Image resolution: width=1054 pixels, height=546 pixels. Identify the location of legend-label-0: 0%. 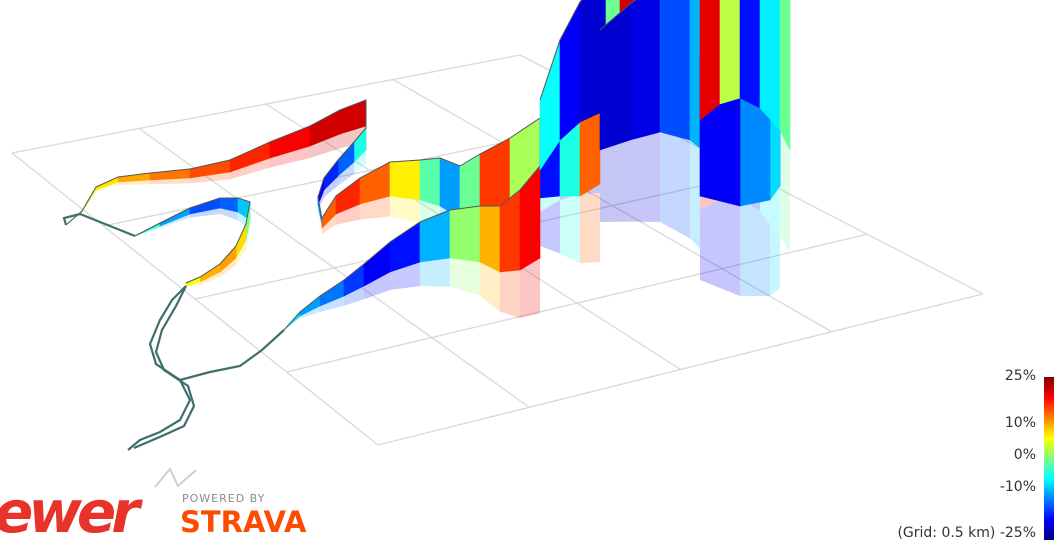
(1024, 455).